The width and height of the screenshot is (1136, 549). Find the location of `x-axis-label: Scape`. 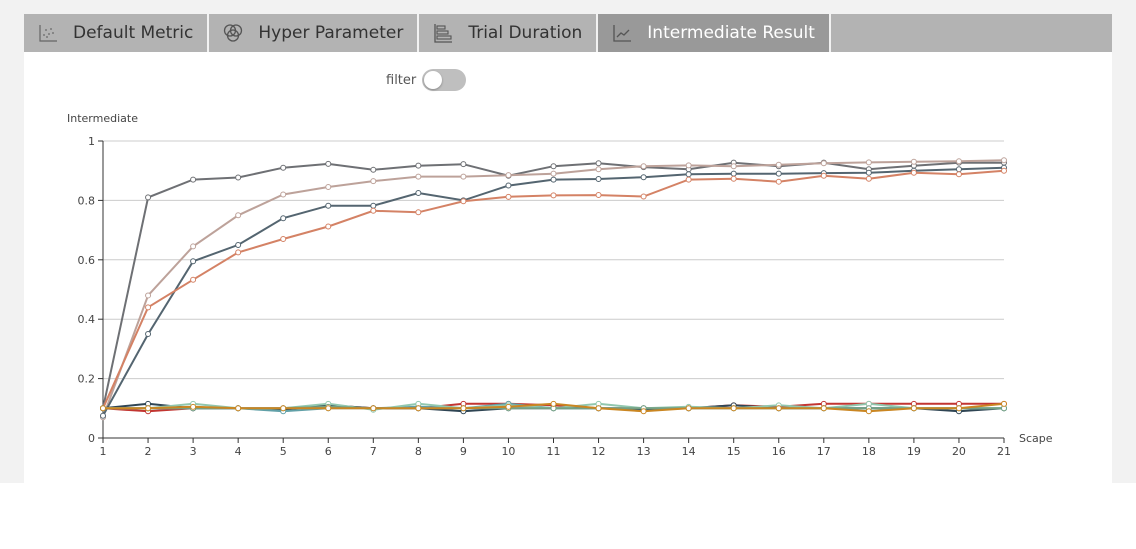

x-axis-label: Scape is located at coordinates (1036, 438).